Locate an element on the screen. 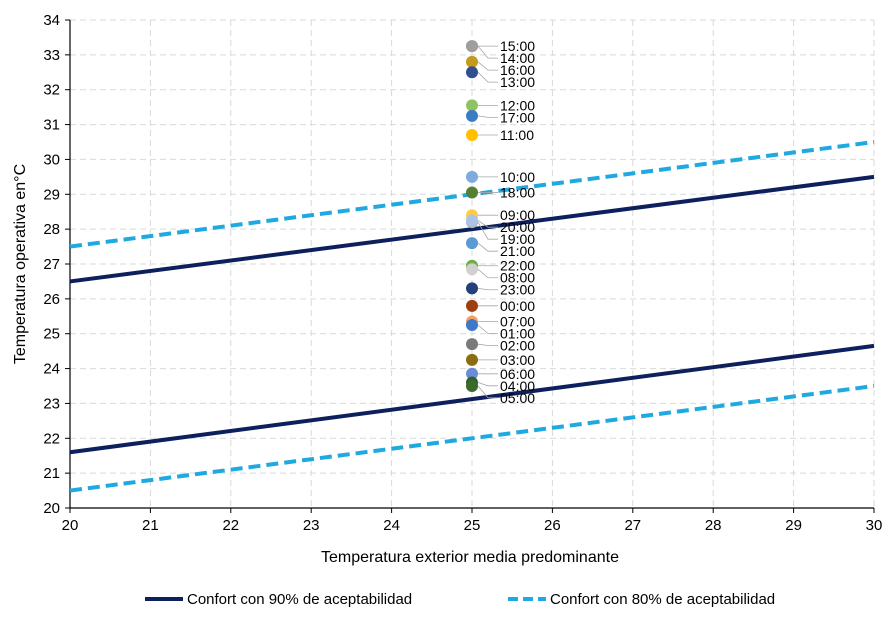 This screenshot has height=620, width=884. data-label: 19:00 is located at coordinates (517, 239).